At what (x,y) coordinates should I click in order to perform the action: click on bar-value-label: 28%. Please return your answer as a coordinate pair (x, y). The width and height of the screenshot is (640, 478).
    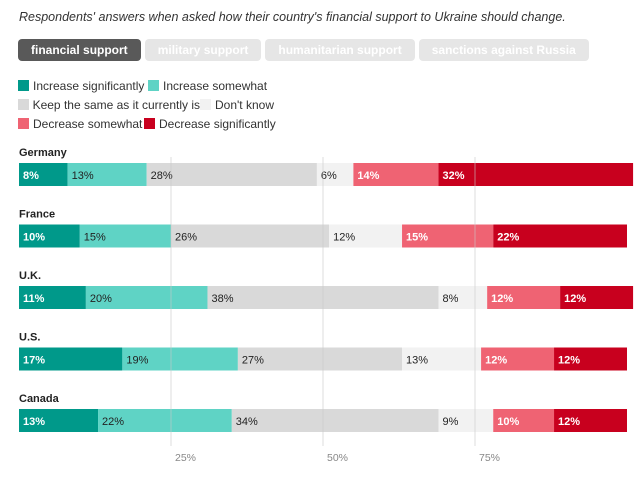
    Looking at the image, I should click on (162, 176).